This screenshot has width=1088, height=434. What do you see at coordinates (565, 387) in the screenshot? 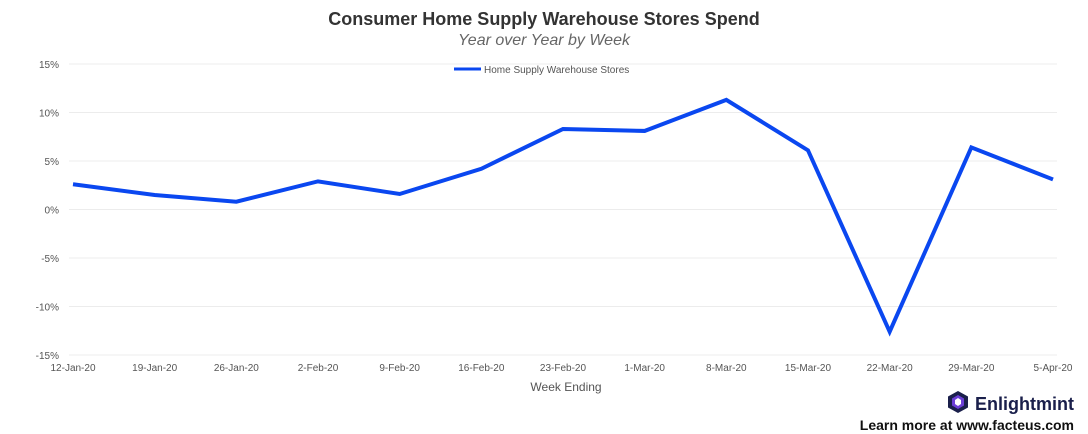
I see `x-axis-title: Week Ending` at bounding box center [565, 387].